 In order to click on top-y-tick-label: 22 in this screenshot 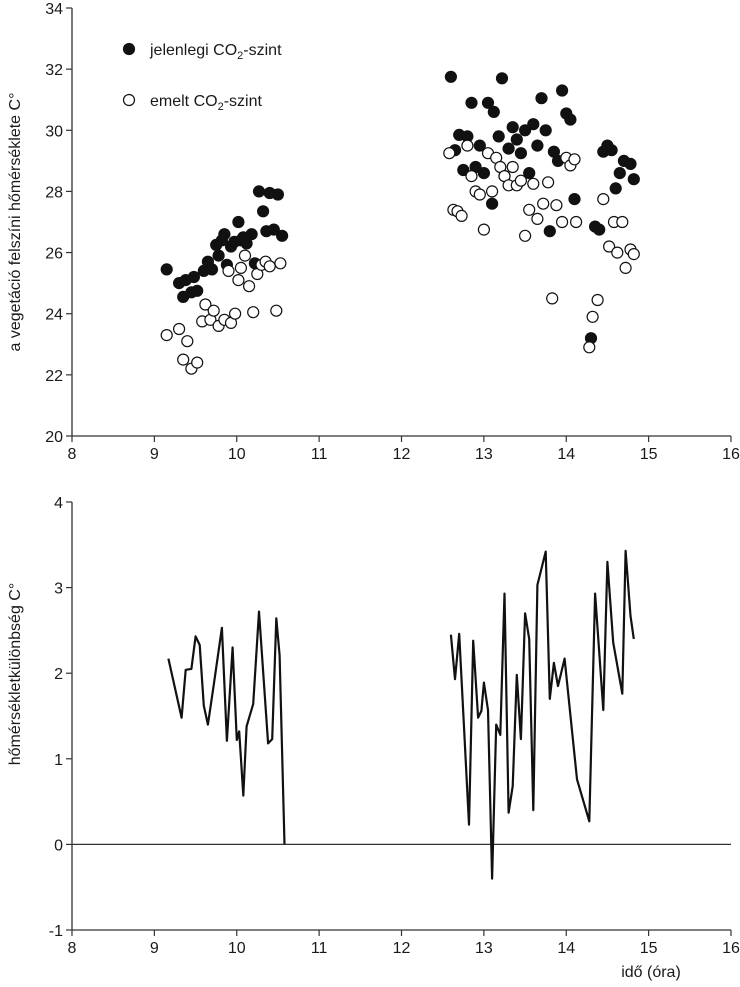, I will do `click(54, 376)`.